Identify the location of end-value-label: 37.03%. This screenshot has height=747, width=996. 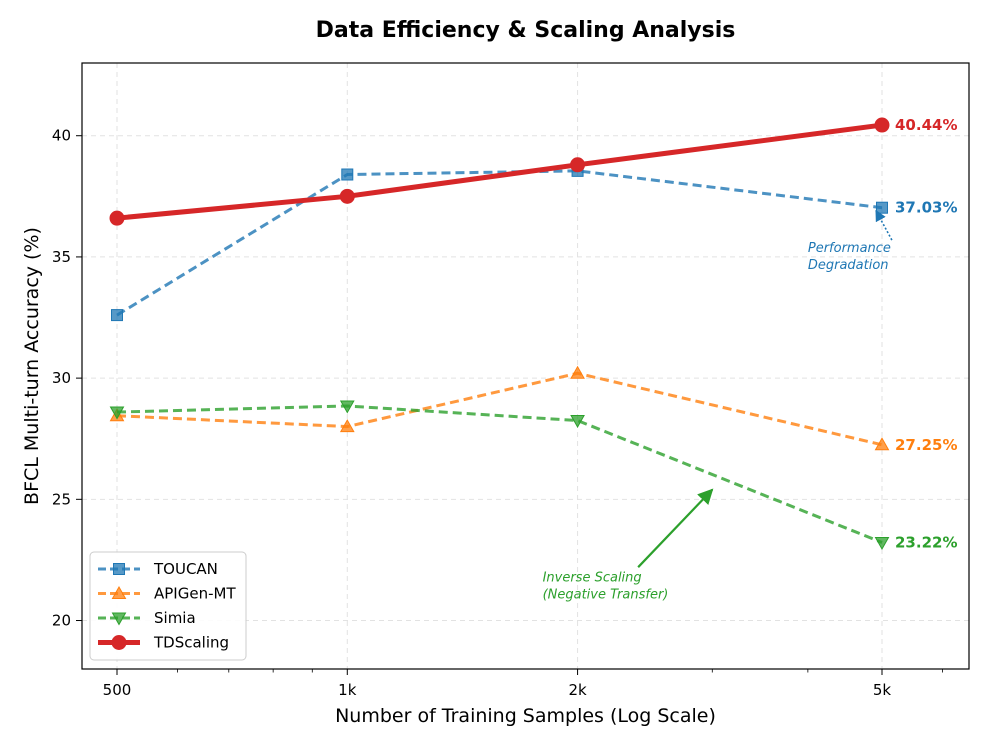
(926, 208).